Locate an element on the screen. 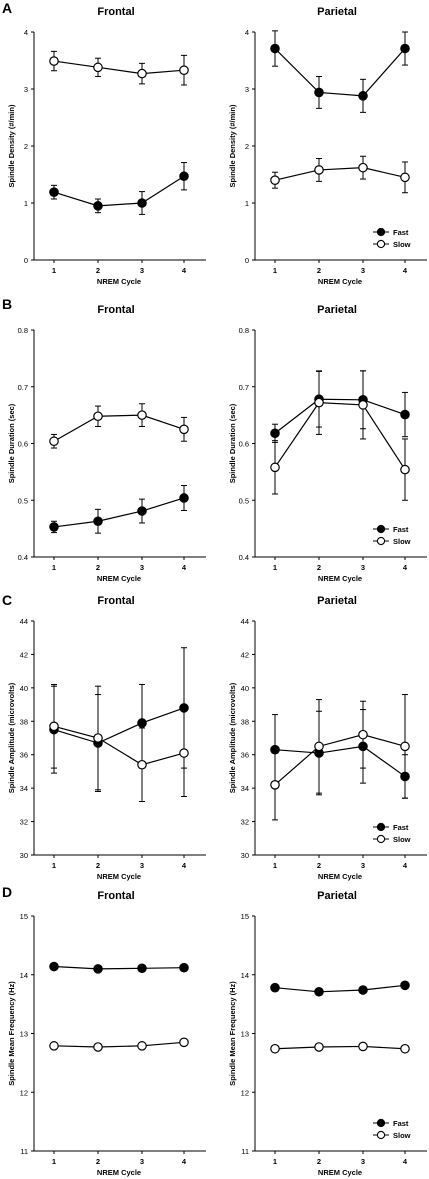 The image size is (429, 1179). y-tick-label: 40 is located at coordinates (245, 688).